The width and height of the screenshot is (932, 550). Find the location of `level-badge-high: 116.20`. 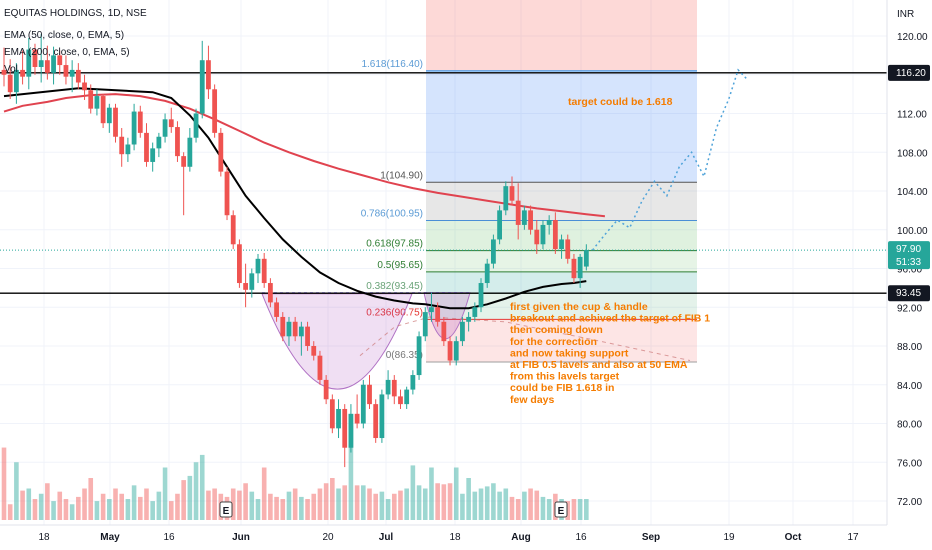

level-badge-high: 116.20 is located at coordinates (909, 72).